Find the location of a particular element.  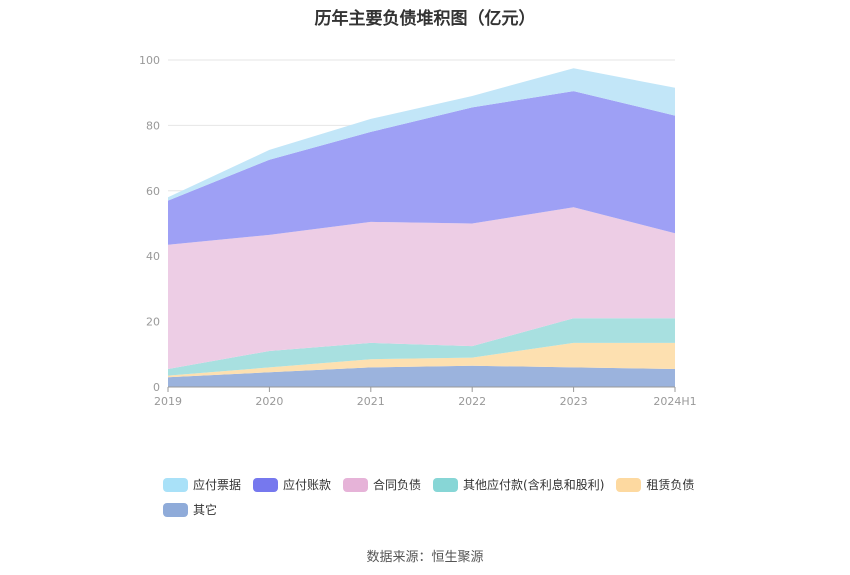

x-tick-label: 2024H1 is located at coordinates (674, 401).